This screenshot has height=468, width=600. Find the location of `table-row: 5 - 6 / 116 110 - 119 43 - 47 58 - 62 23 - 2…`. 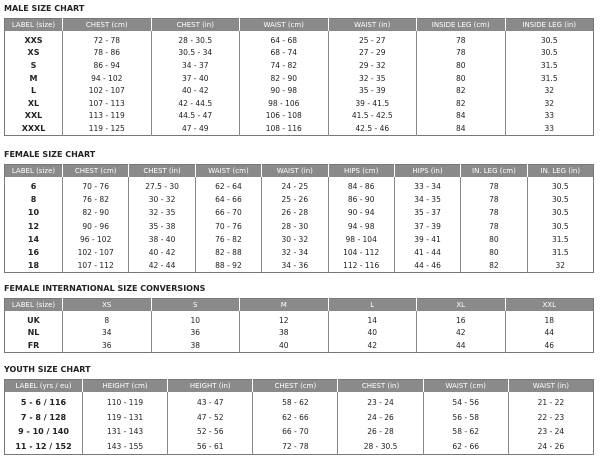

table-row: 5 - 6 / 116 110 - 119 43 - 47 58 - 62 23 - 2… is located at coordinates (299, 401).